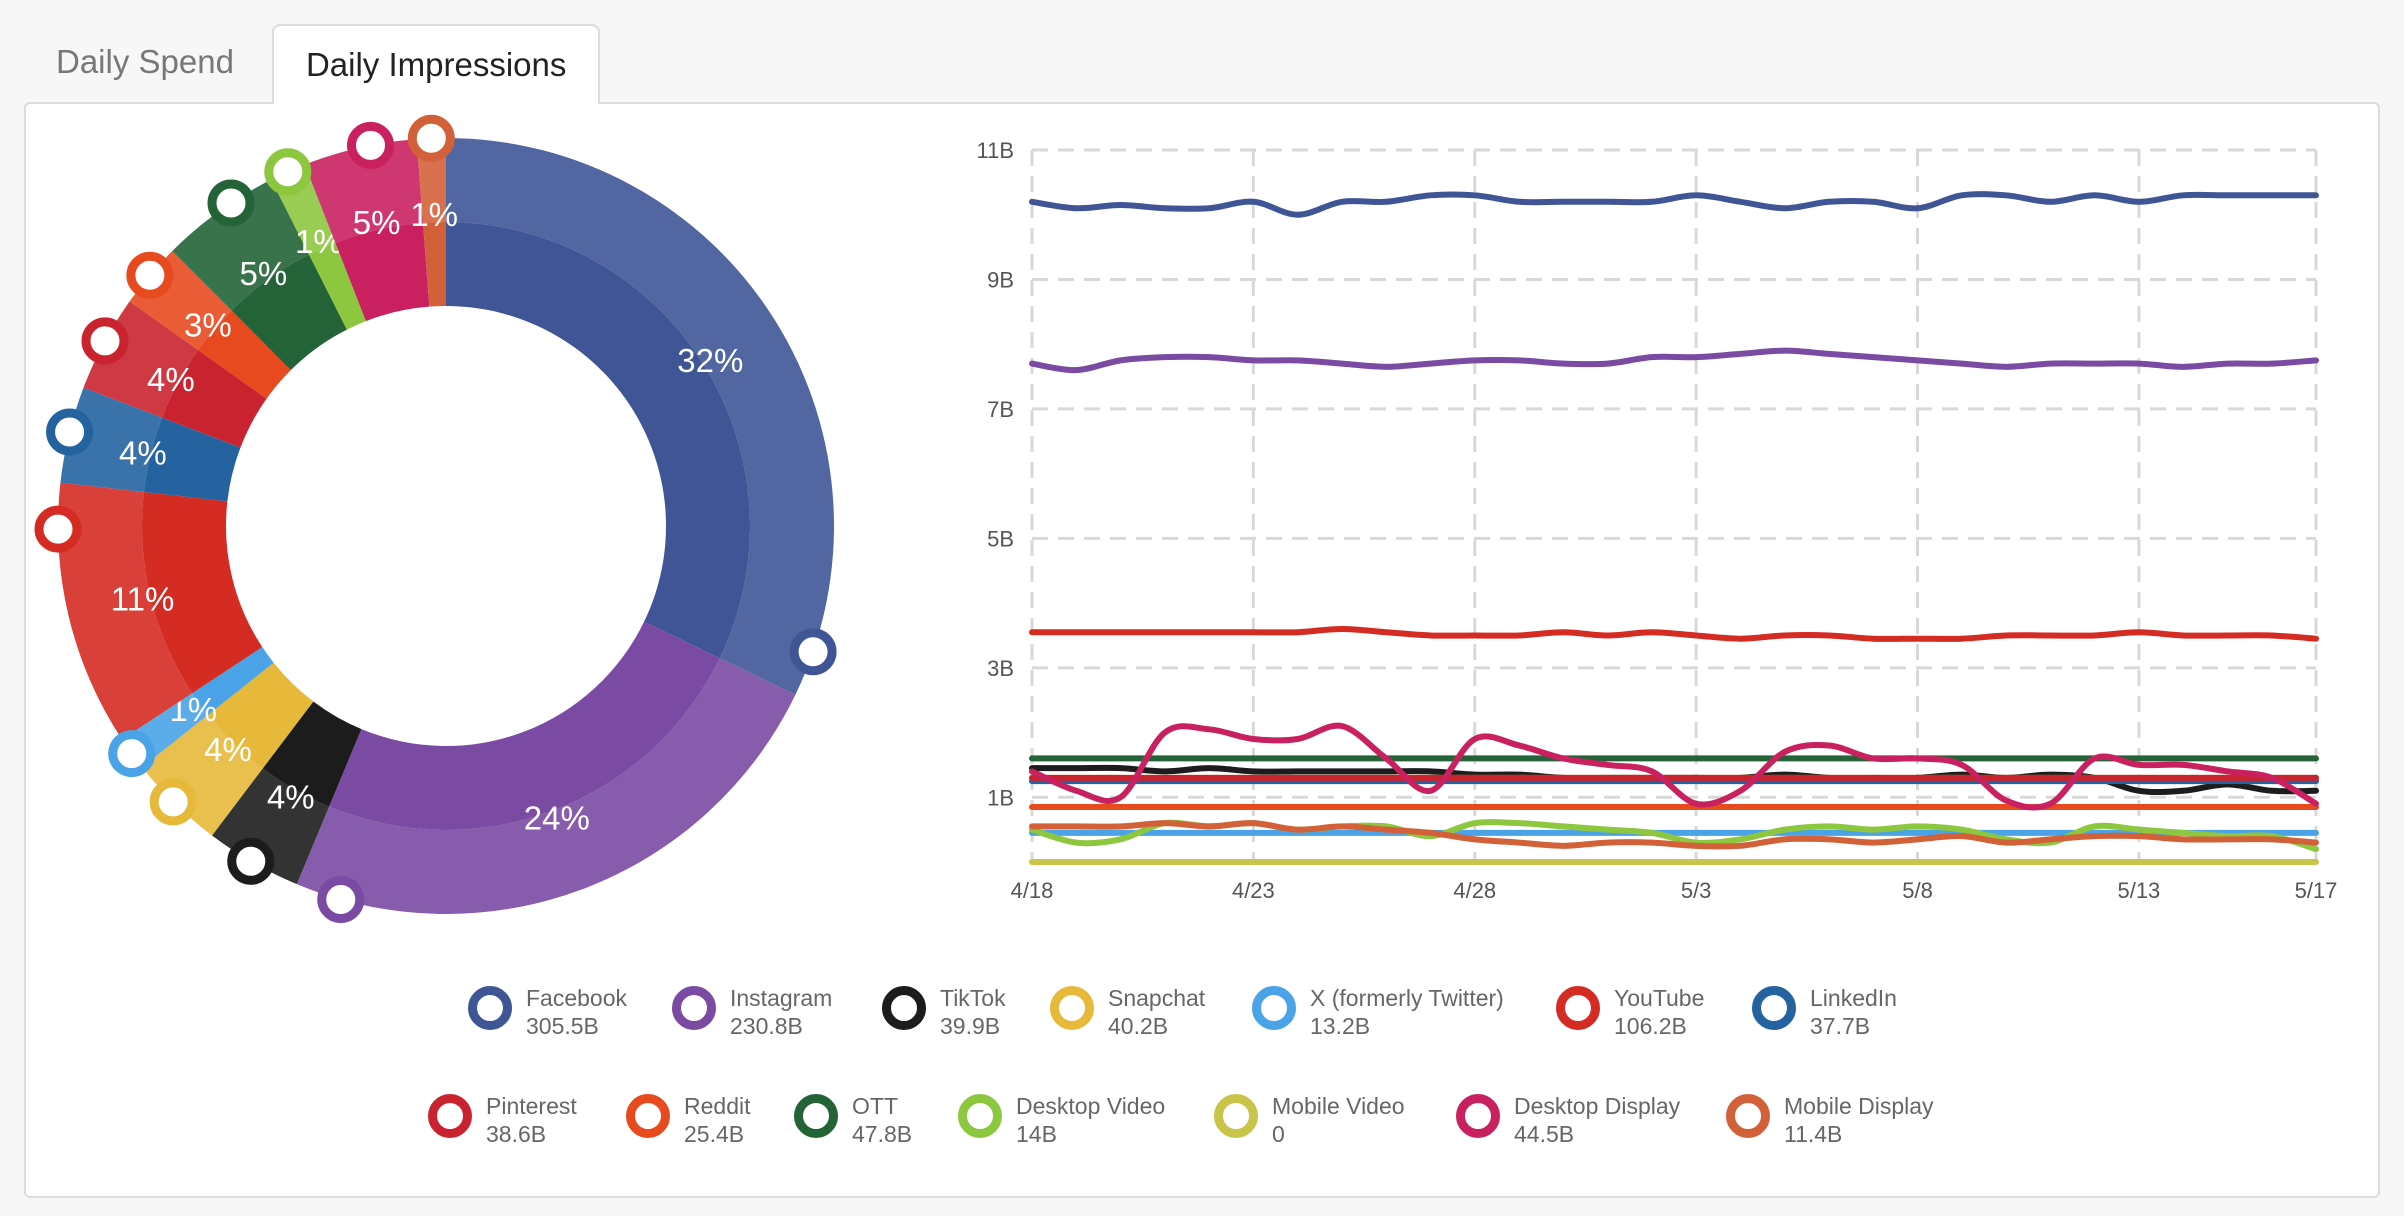  I want to click on donut-marker-pinterest, so click(105, 341).